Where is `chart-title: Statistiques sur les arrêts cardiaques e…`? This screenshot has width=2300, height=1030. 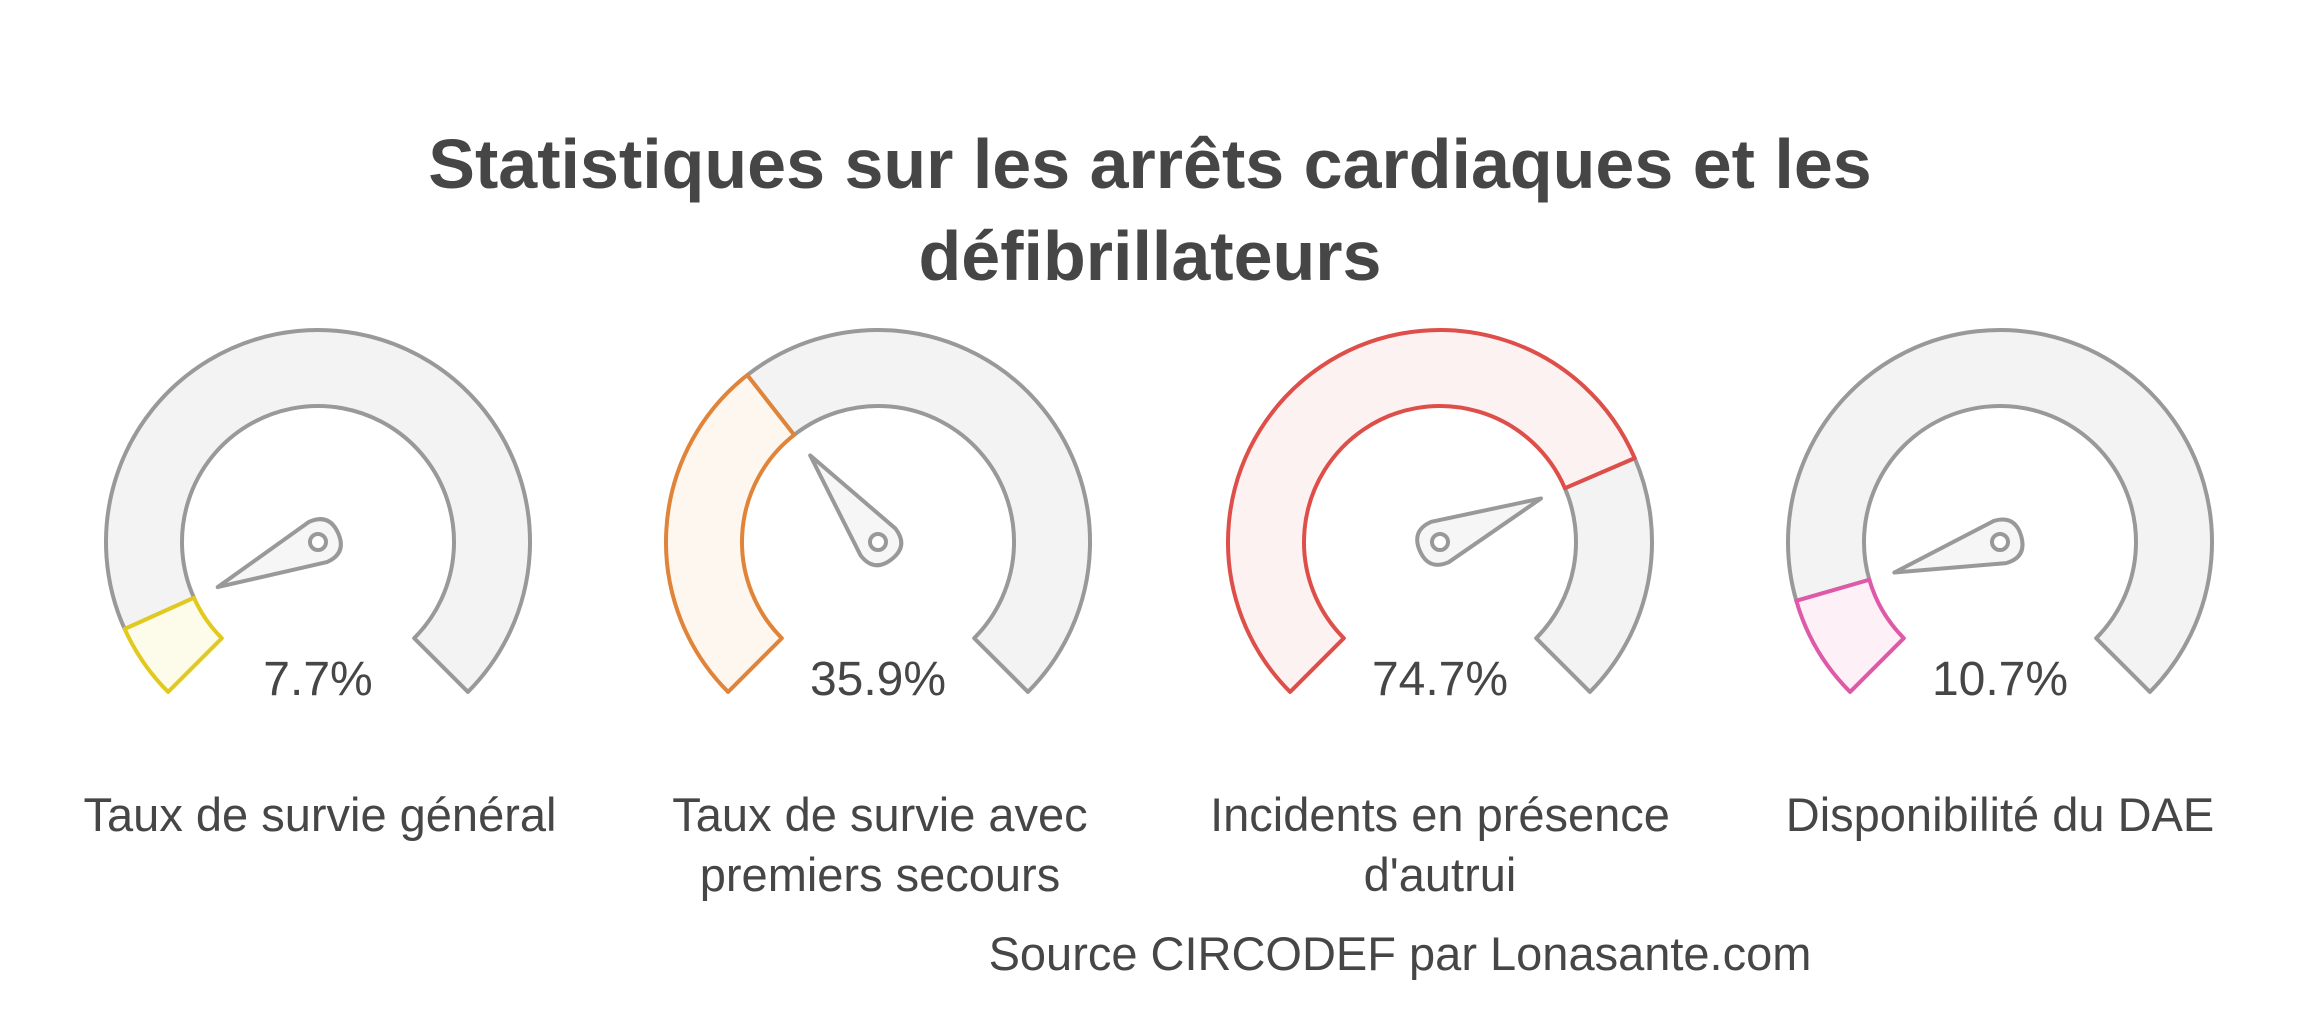 chart-title: Statistiques sur les arrêts cardiaques e… is located at coordinates (1150, 210).